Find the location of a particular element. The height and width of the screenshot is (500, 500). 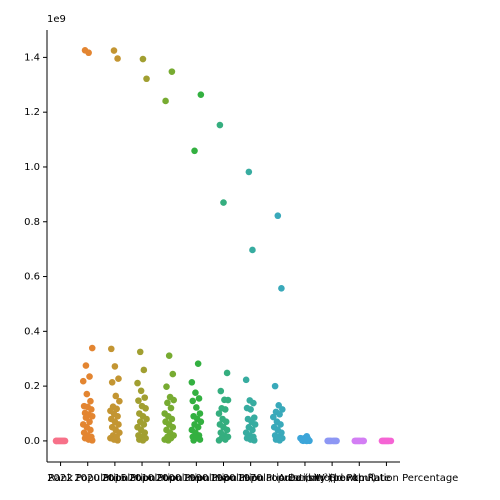

x-tick-label: 2015 Population is located at coordinates (141, 478).